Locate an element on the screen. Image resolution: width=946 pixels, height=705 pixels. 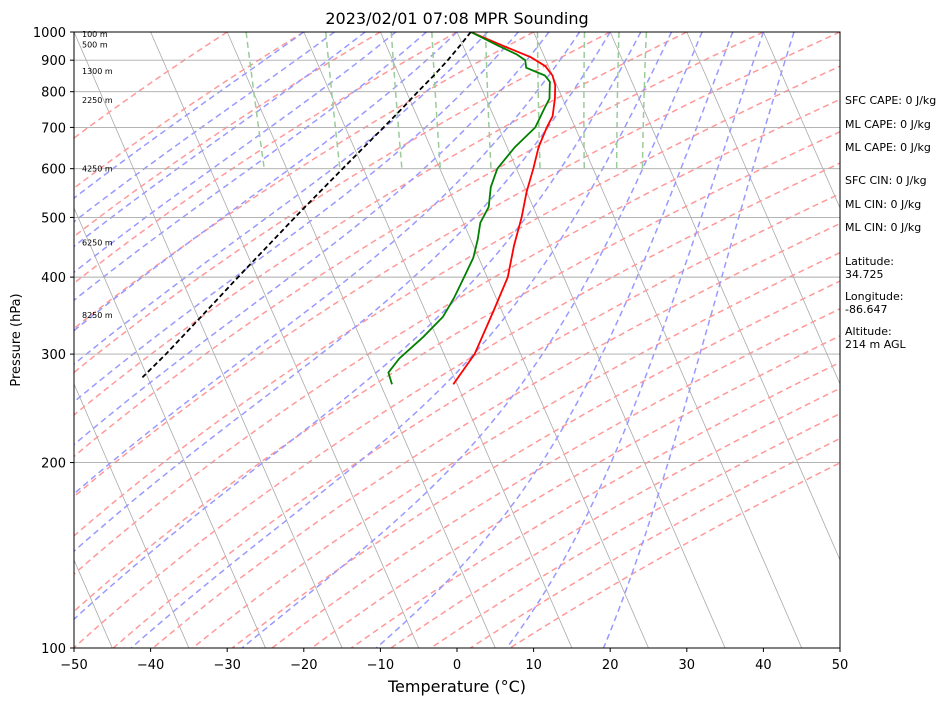
y-tick-label: 700 is located at coordinates (53, 128).